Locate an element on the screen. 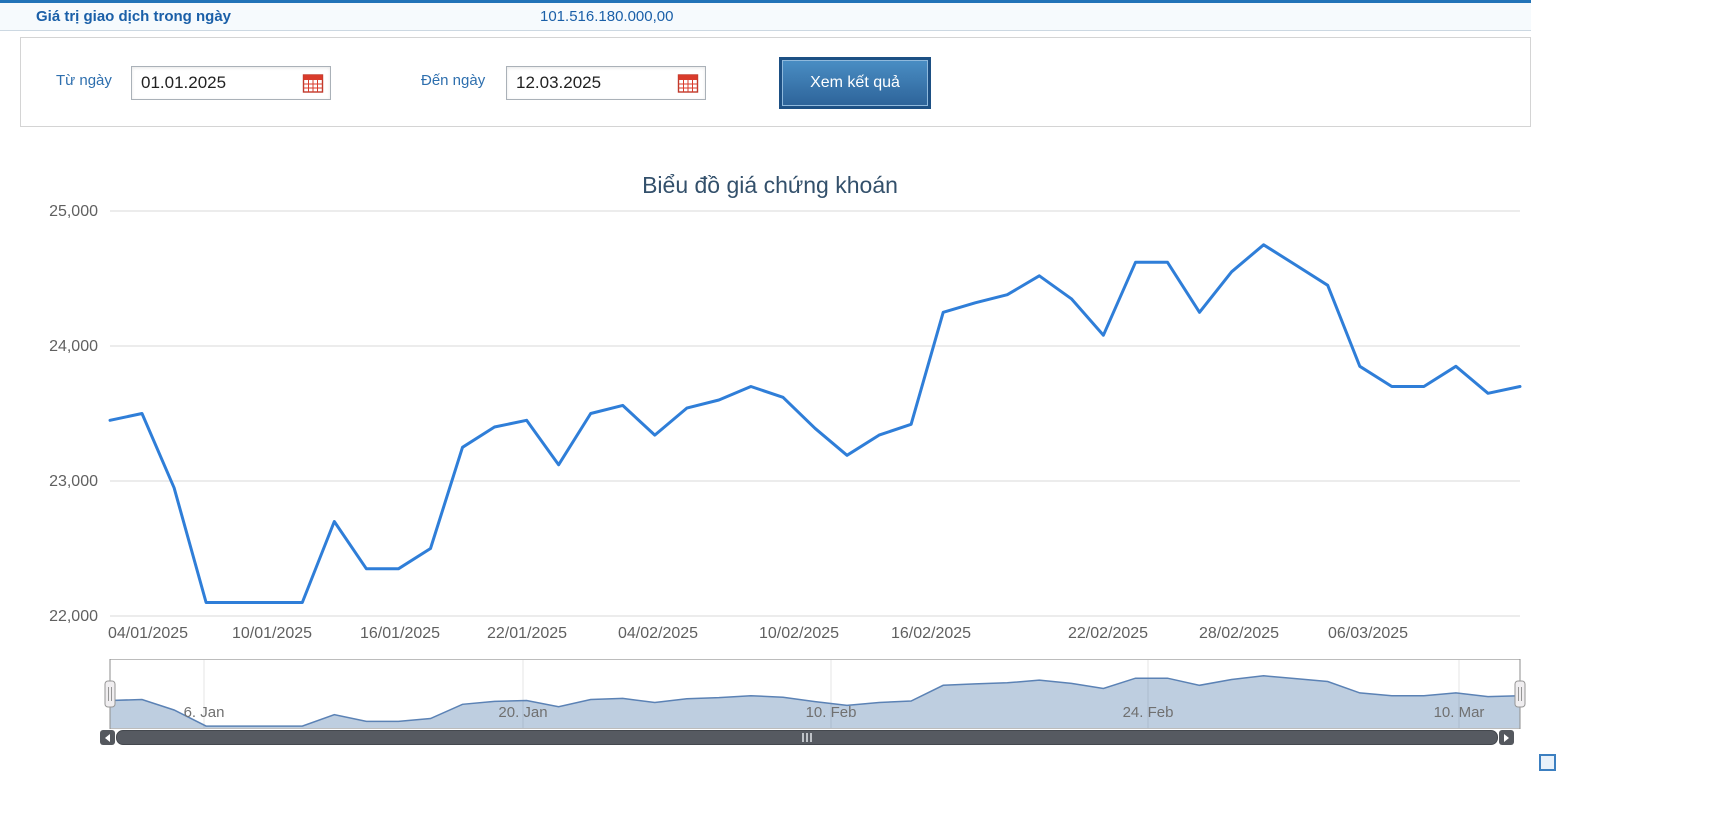 The width and height of the screenshot is (1711, 839). from-date-field is located at coordinates (231, 83).